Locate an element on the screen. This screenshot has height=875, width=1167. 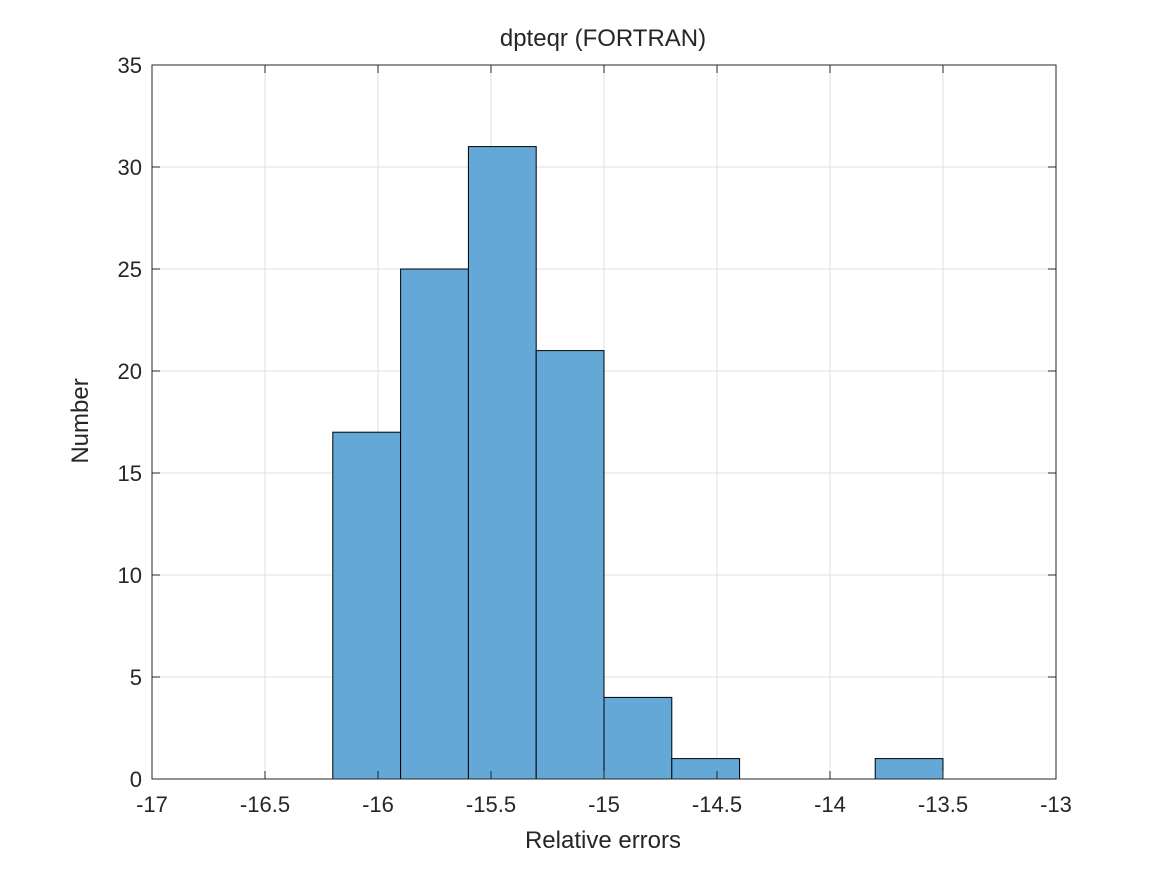
y-tick-labels: 0 5 10 15 20 25 30 35 is located at coordinates (130, 422).